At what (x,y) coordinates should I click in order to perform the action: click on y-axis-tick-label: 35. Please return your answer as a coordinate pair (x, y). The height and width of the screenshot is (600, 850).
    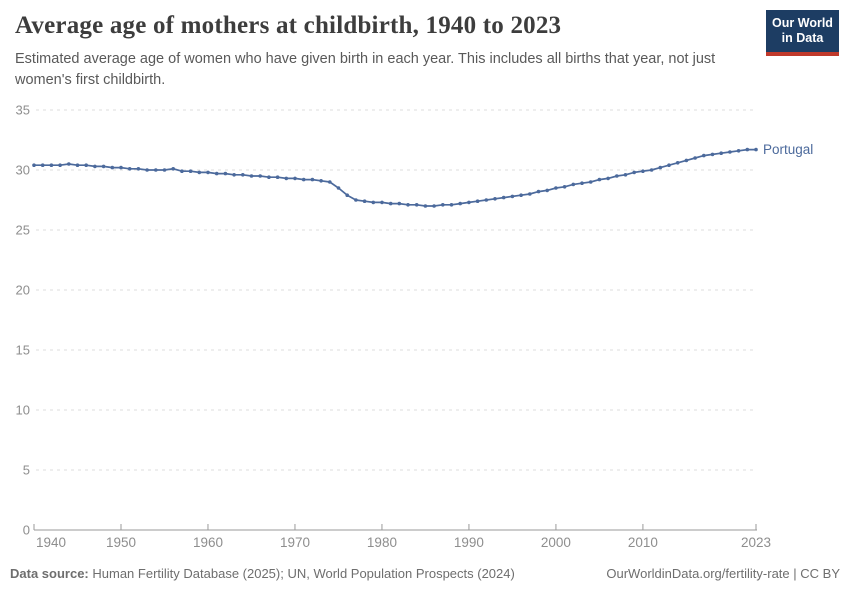
    Looking at the image, I should click on (23, 110).